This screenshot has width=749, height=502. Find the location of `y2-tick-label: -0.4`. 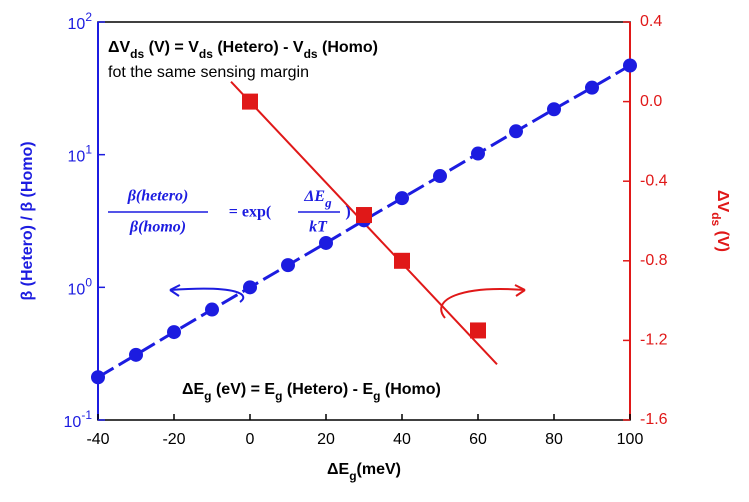

y2-tick-label: -0.4 is located at coordinates (654, 180).